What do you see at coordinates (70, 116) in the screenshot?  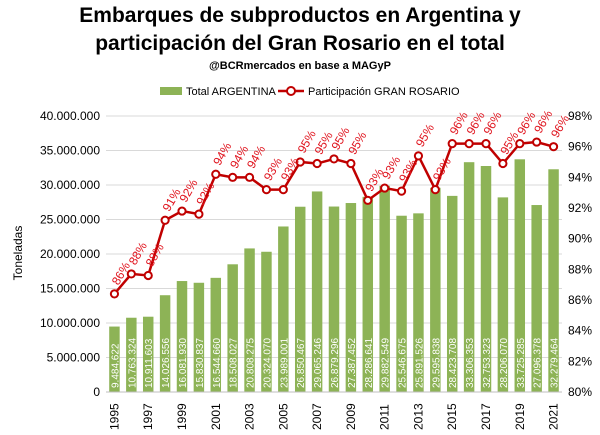 I see `y-tick-label: 40.000.000` at bounding box center [70, 116].